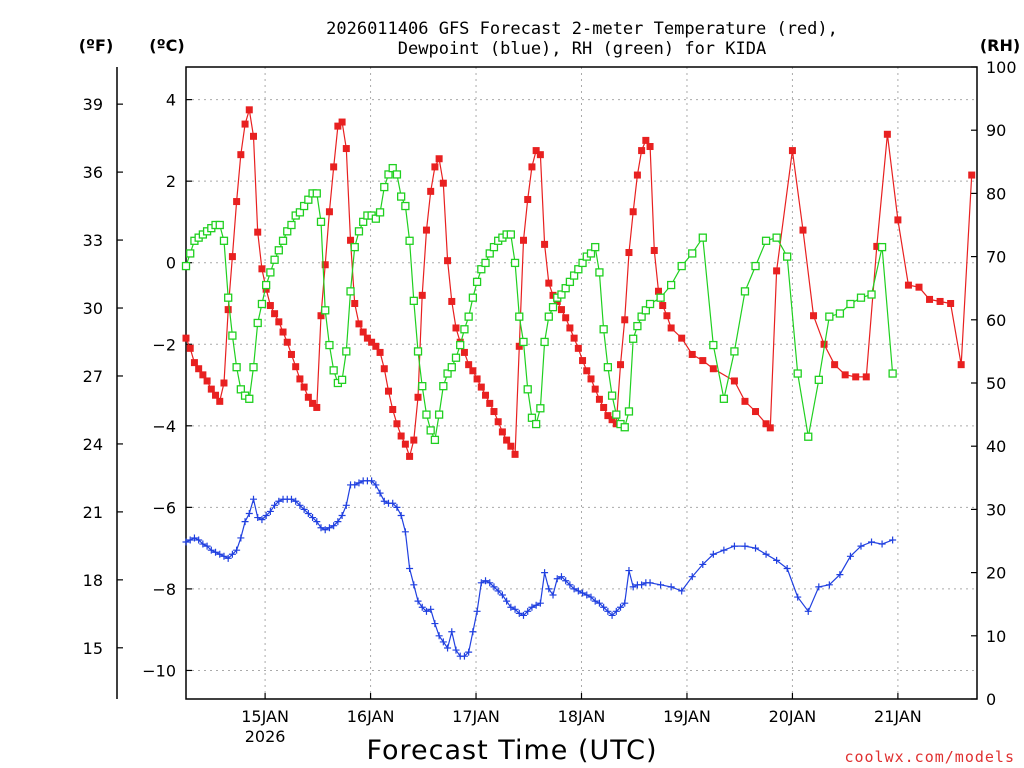 Image resolution: width=1024 pixels, height=768 pixels. I want to click on rh-tick-label: 70, so click(996, 257).